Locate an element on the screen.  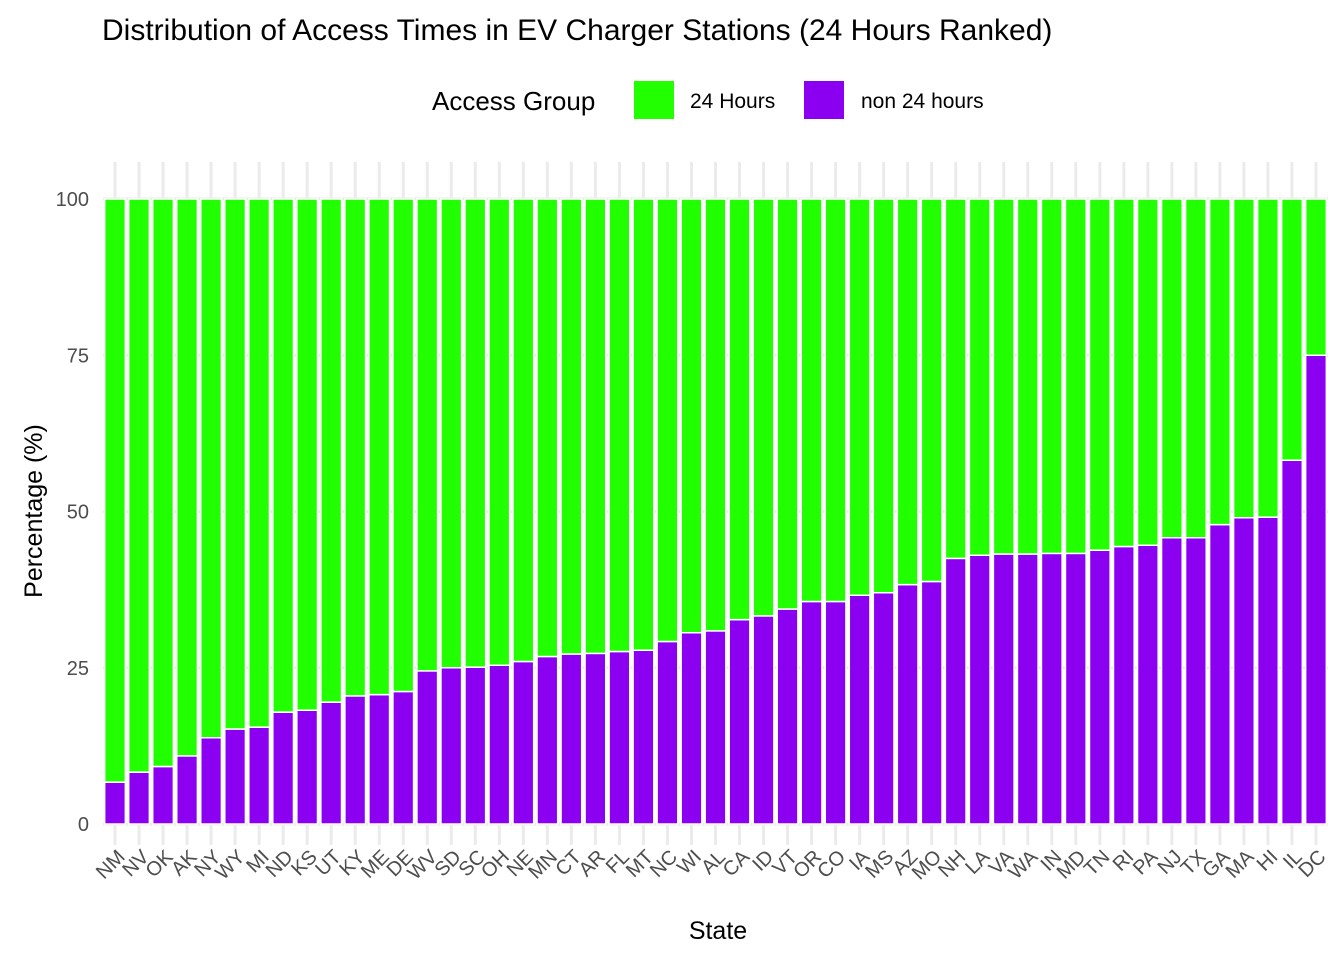
x-tick-label: WY is located at coordinates (230, 865).